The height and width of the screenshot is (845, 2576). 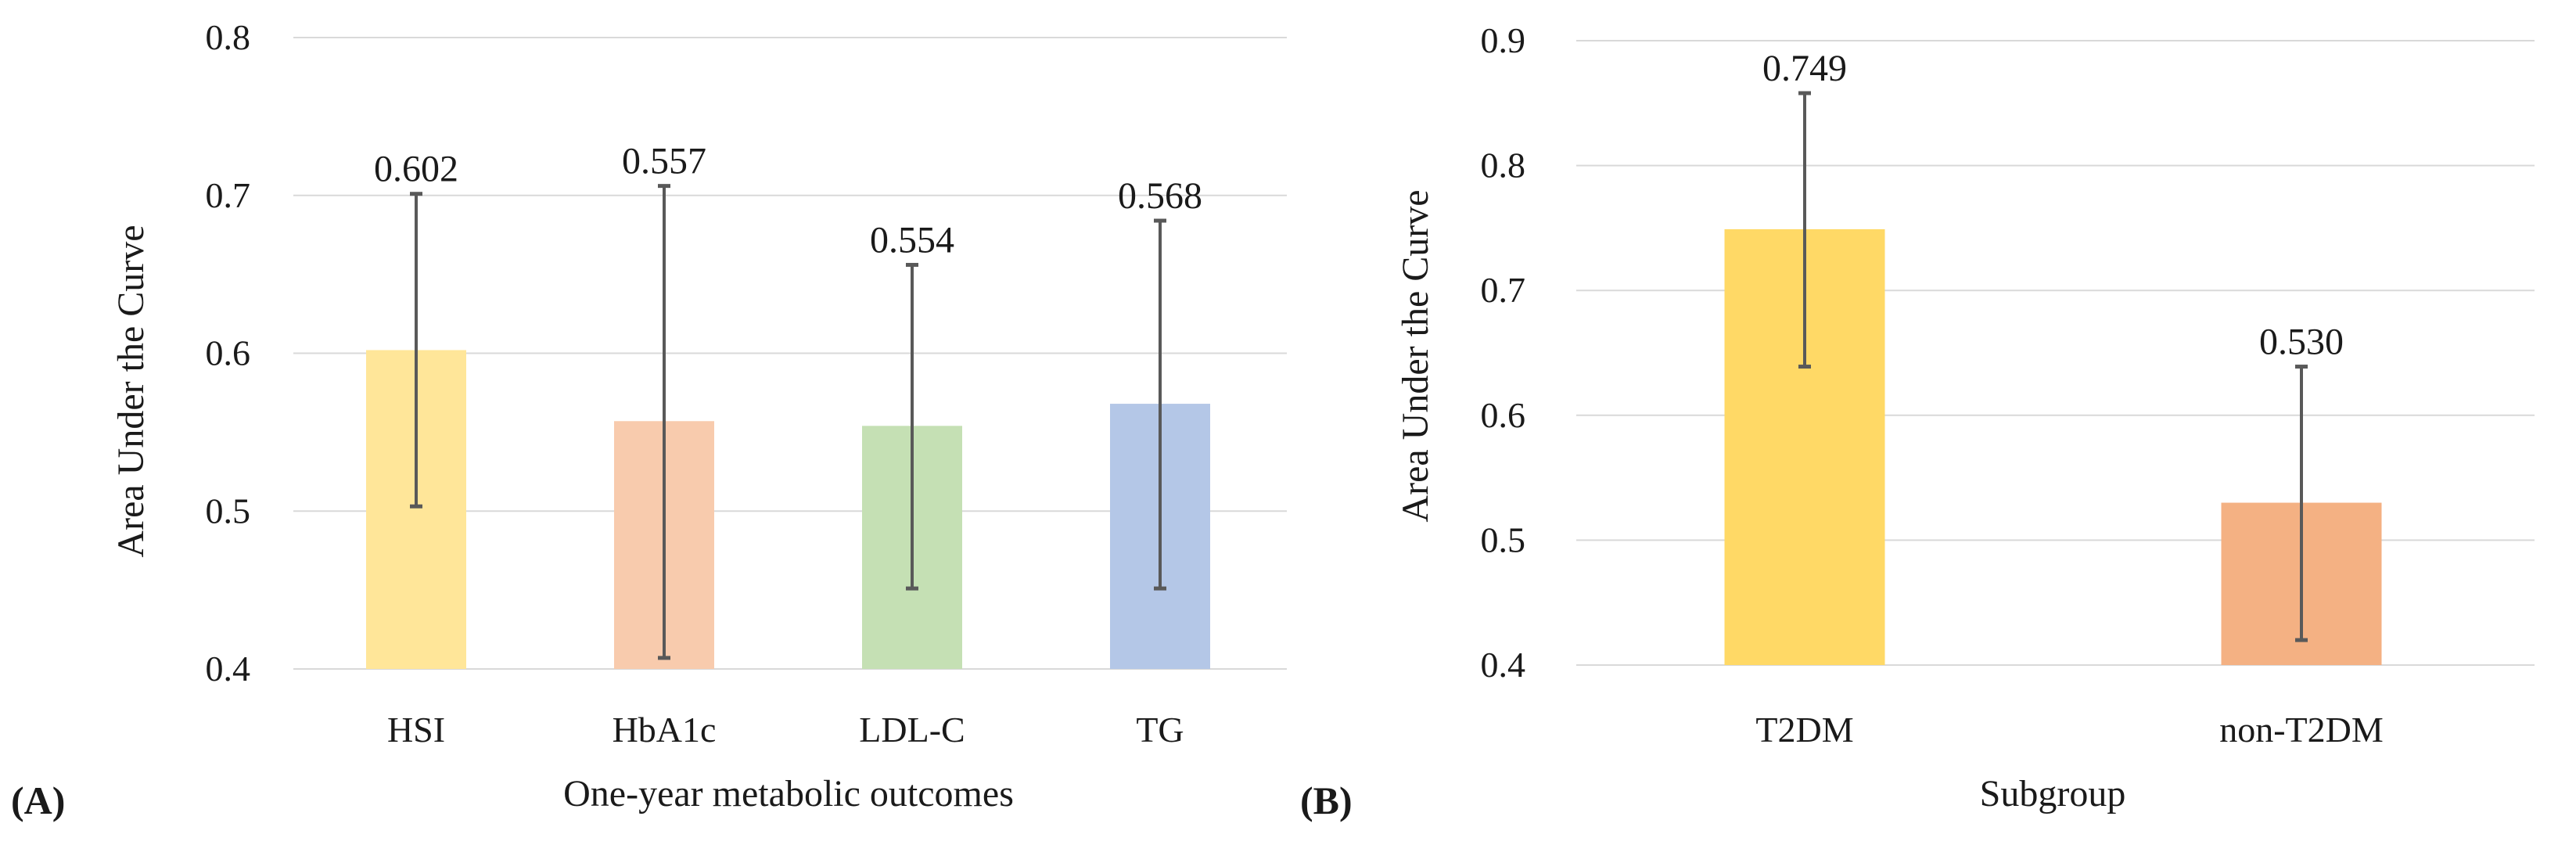 I want to click on panel-b-y-axis-title: Area Under the Curve, so click(x=1416, y=356).